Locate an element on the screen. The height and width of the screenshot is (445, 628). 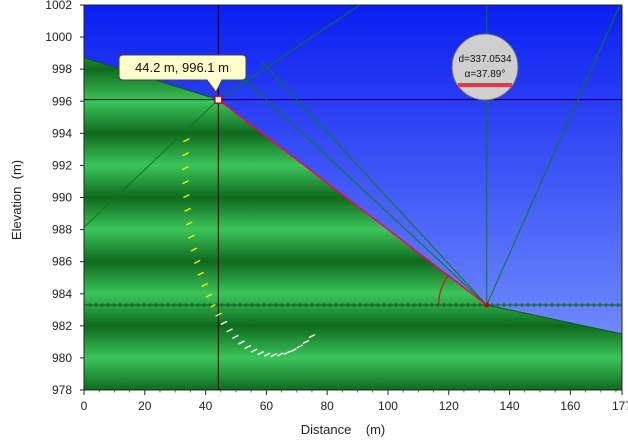
angle-arc is located at coordinates (444, 289).